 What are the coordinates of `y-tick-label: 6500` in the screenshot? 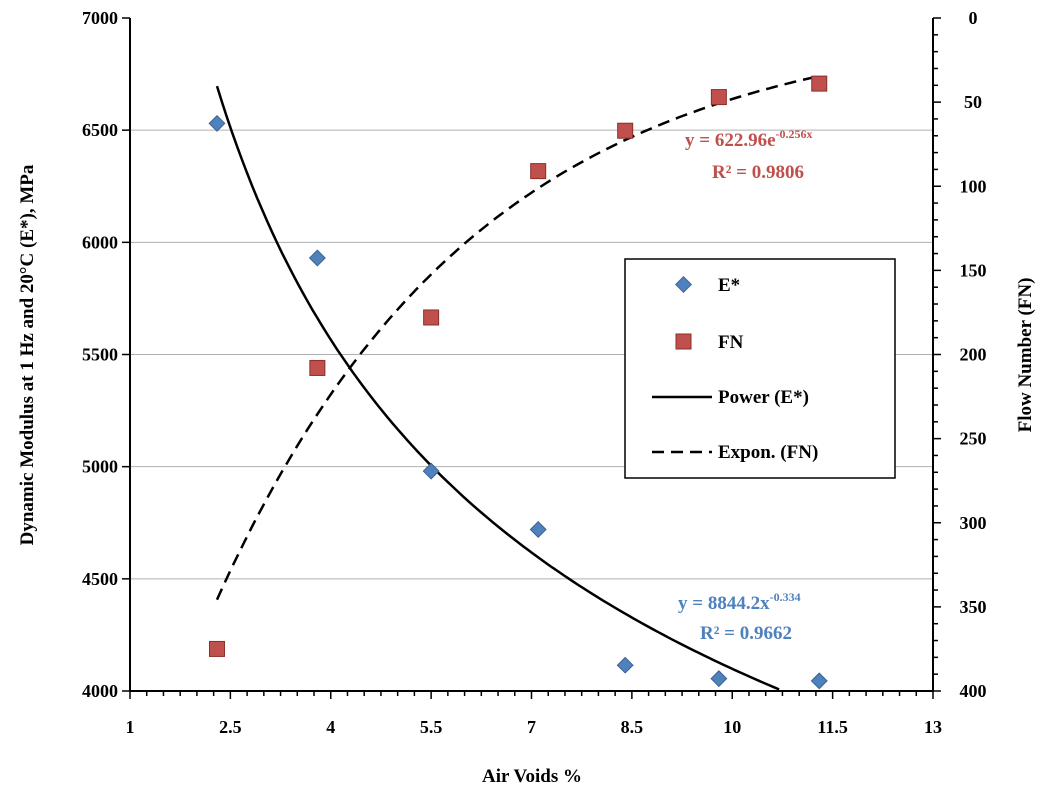 It's located at (100, 130).